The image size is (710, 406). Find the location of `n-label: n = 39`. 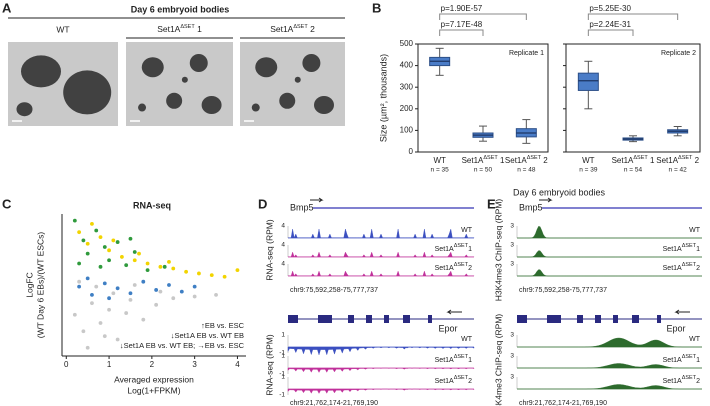

n-label: n = 39 is located at coordinates (588, 170).